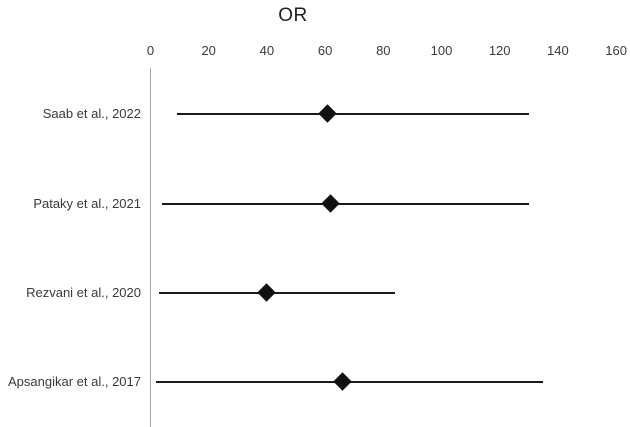 This screenshot has height=427, width=630. What do you see at coordinates (616, 50) in the screenshot?
I see `x-tick-label: 160` at bounding box center [616, 50].